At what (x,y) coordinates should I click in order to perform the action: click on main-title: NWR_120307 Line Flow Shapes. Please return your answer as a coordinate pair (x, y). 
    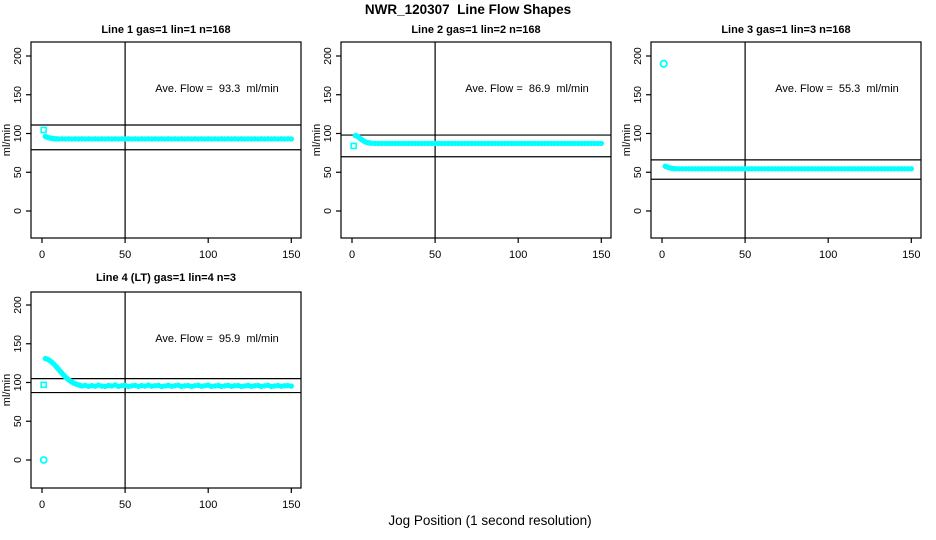
    Looking at the image, I should click on (468, 9).